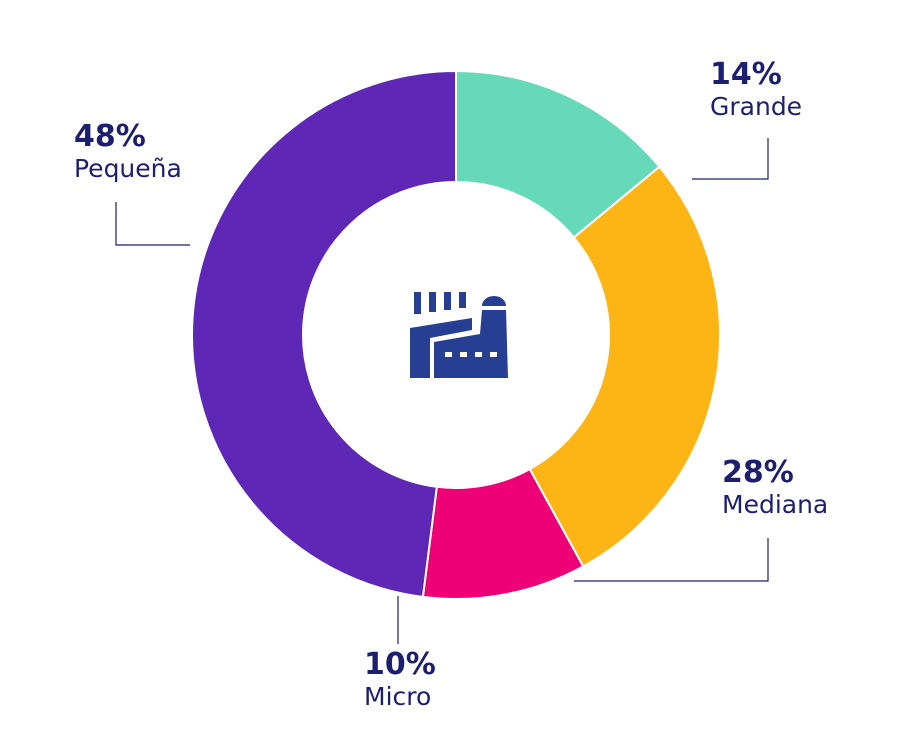  Describe the element at coordinates (671, 560) in the screenshot. I see `leader-line-mediana` at that location.